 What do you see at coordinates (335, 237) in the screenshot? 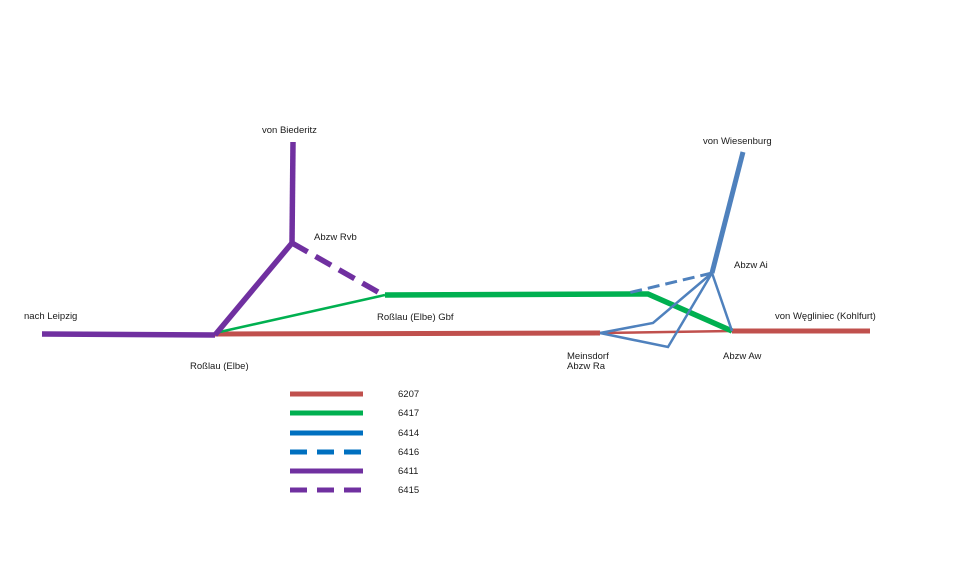
I see `label-abzw-rvb: Abzw Rvb` at bounding box center [335, 237].